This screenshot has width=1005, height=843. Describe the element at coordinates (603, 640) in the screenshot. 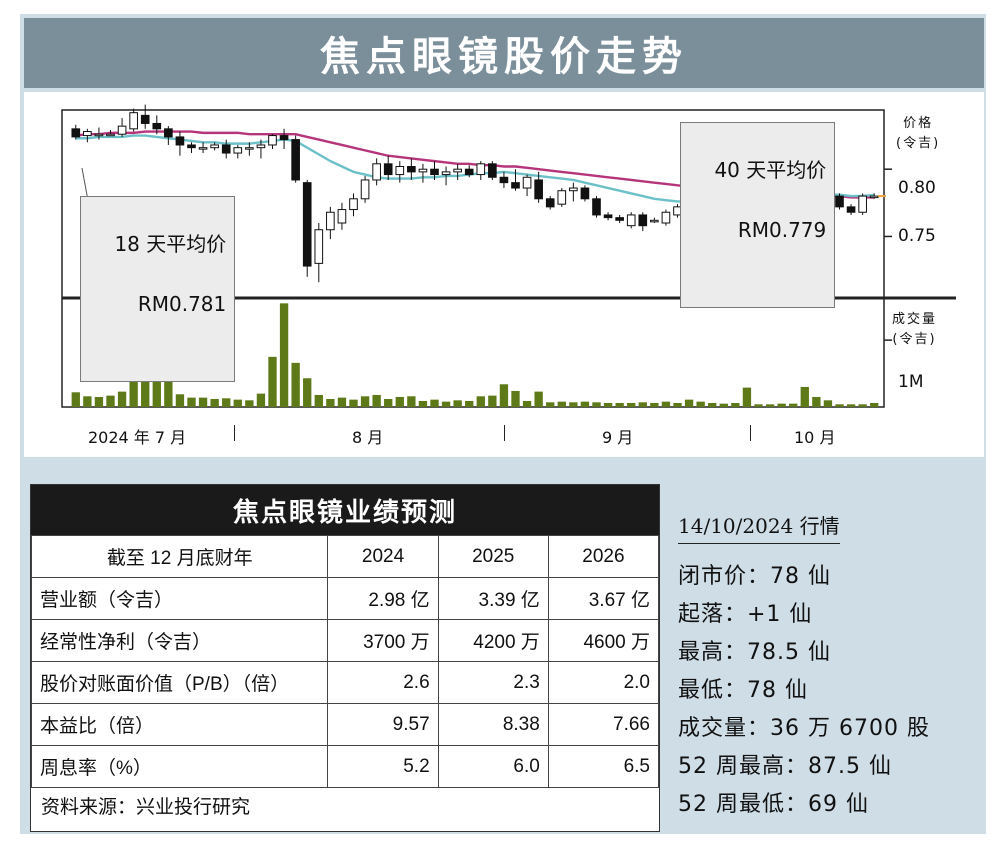

I see `table-cell: 4600 万` at that location.